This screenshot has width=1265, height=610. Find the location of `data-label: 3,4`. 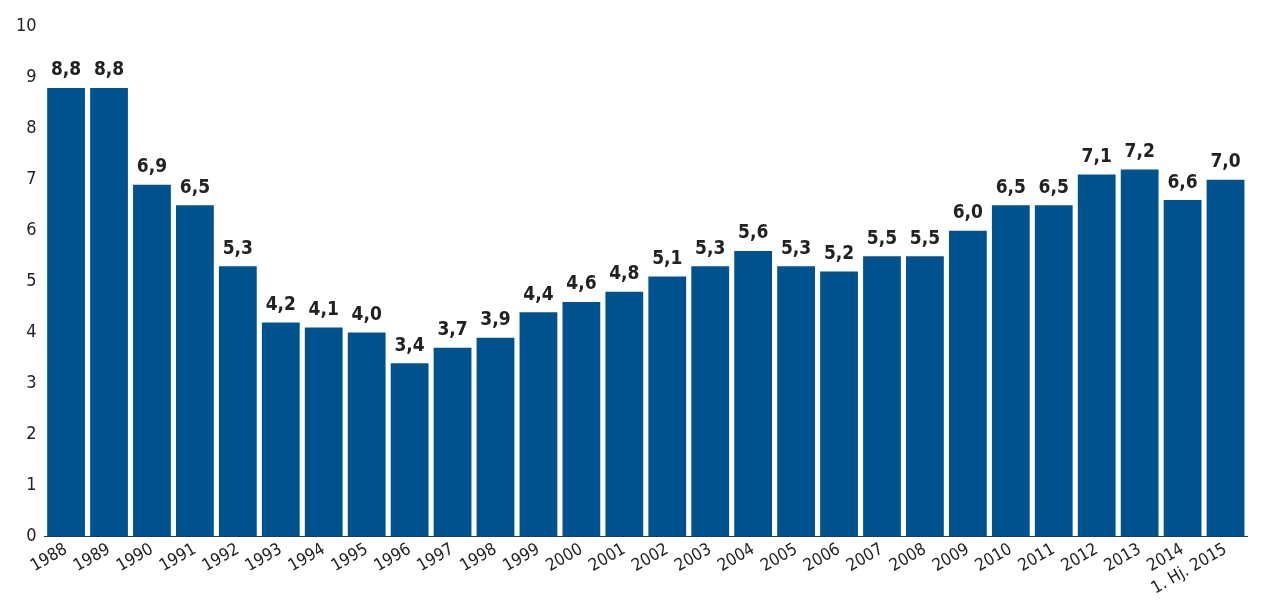

data-label: 3,4 is located at coordinates (409, 343).